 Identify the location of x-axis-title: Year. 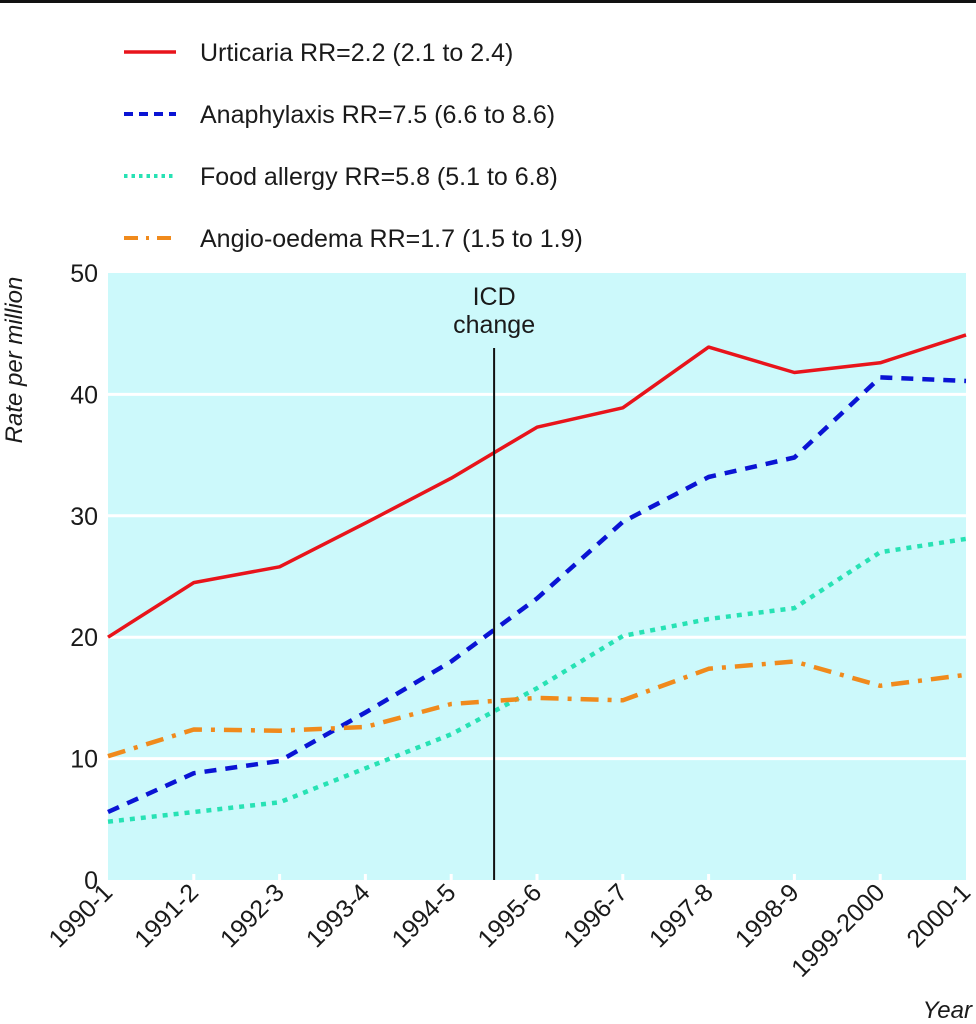
(948, 1010).